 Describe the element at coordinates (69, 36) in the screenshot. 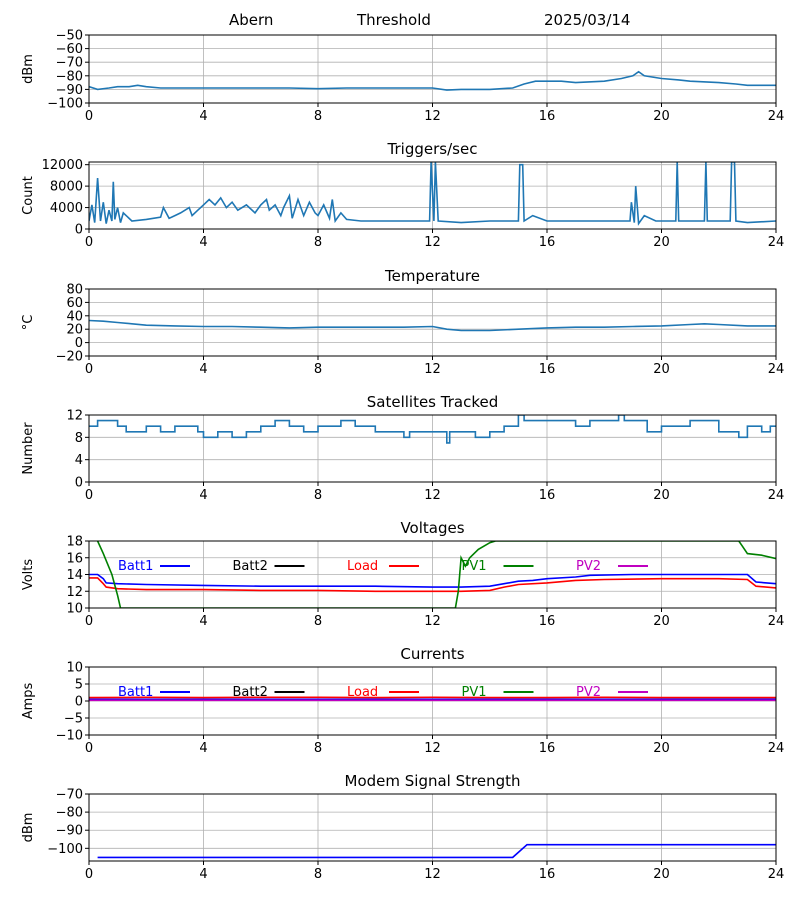

I see `y-tick-label: −50` at that location.